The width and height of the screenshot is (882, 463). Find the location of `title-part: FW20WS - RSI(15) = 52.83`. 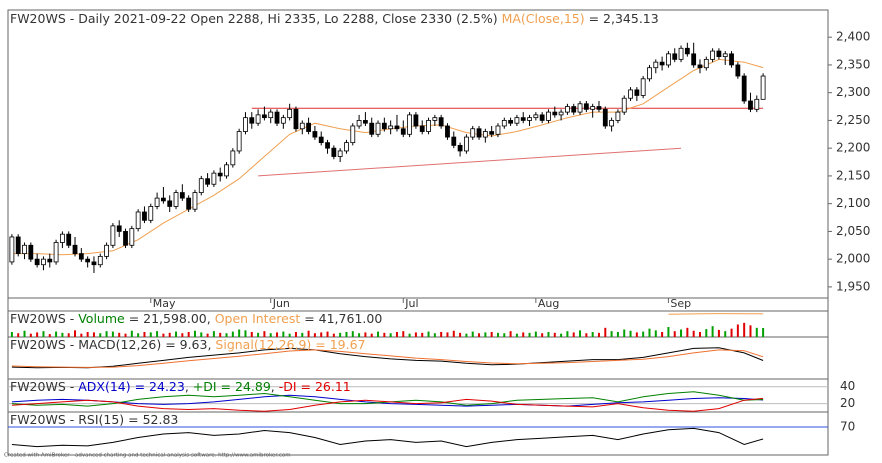

title-part: FW20WS - RSI(15) = 52.83 is located at coordinates (94, 419).